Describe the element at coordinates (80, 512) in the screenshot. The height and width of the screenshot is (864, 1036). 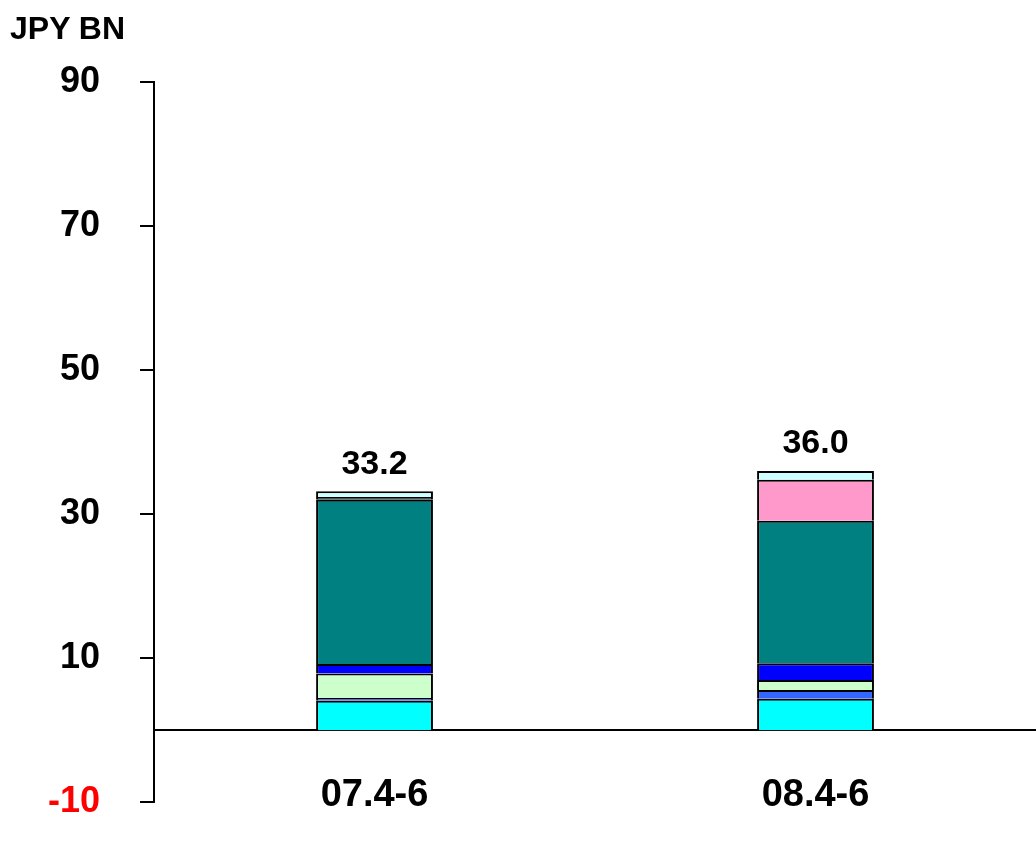
I see `y-tick-label: 30` at that location.